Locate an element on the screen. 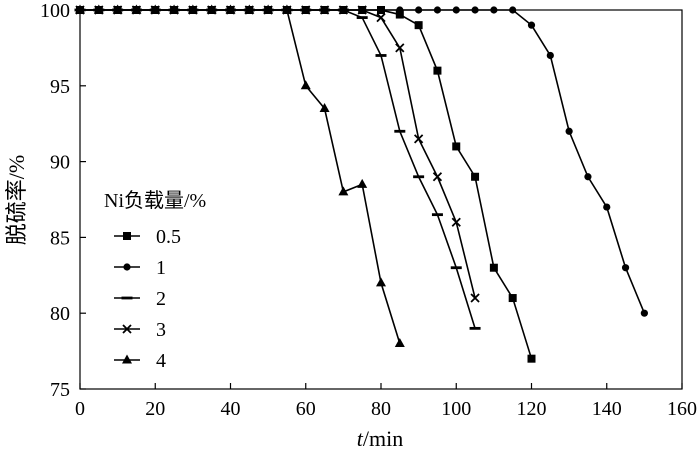 The image size is (700, 451). legend-entry-0.5: 0.5 is located at coordinates (147, 237).